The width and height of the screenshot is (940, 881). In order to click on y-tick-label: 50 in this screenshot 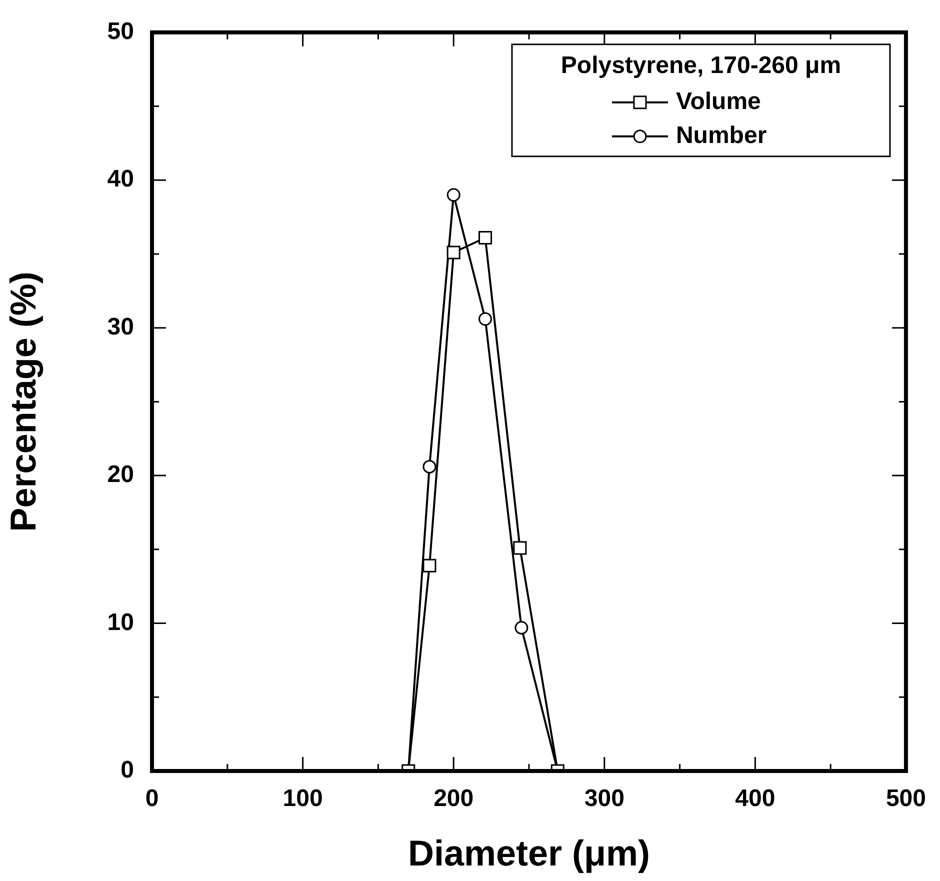, I will do `click(120, 32)`.